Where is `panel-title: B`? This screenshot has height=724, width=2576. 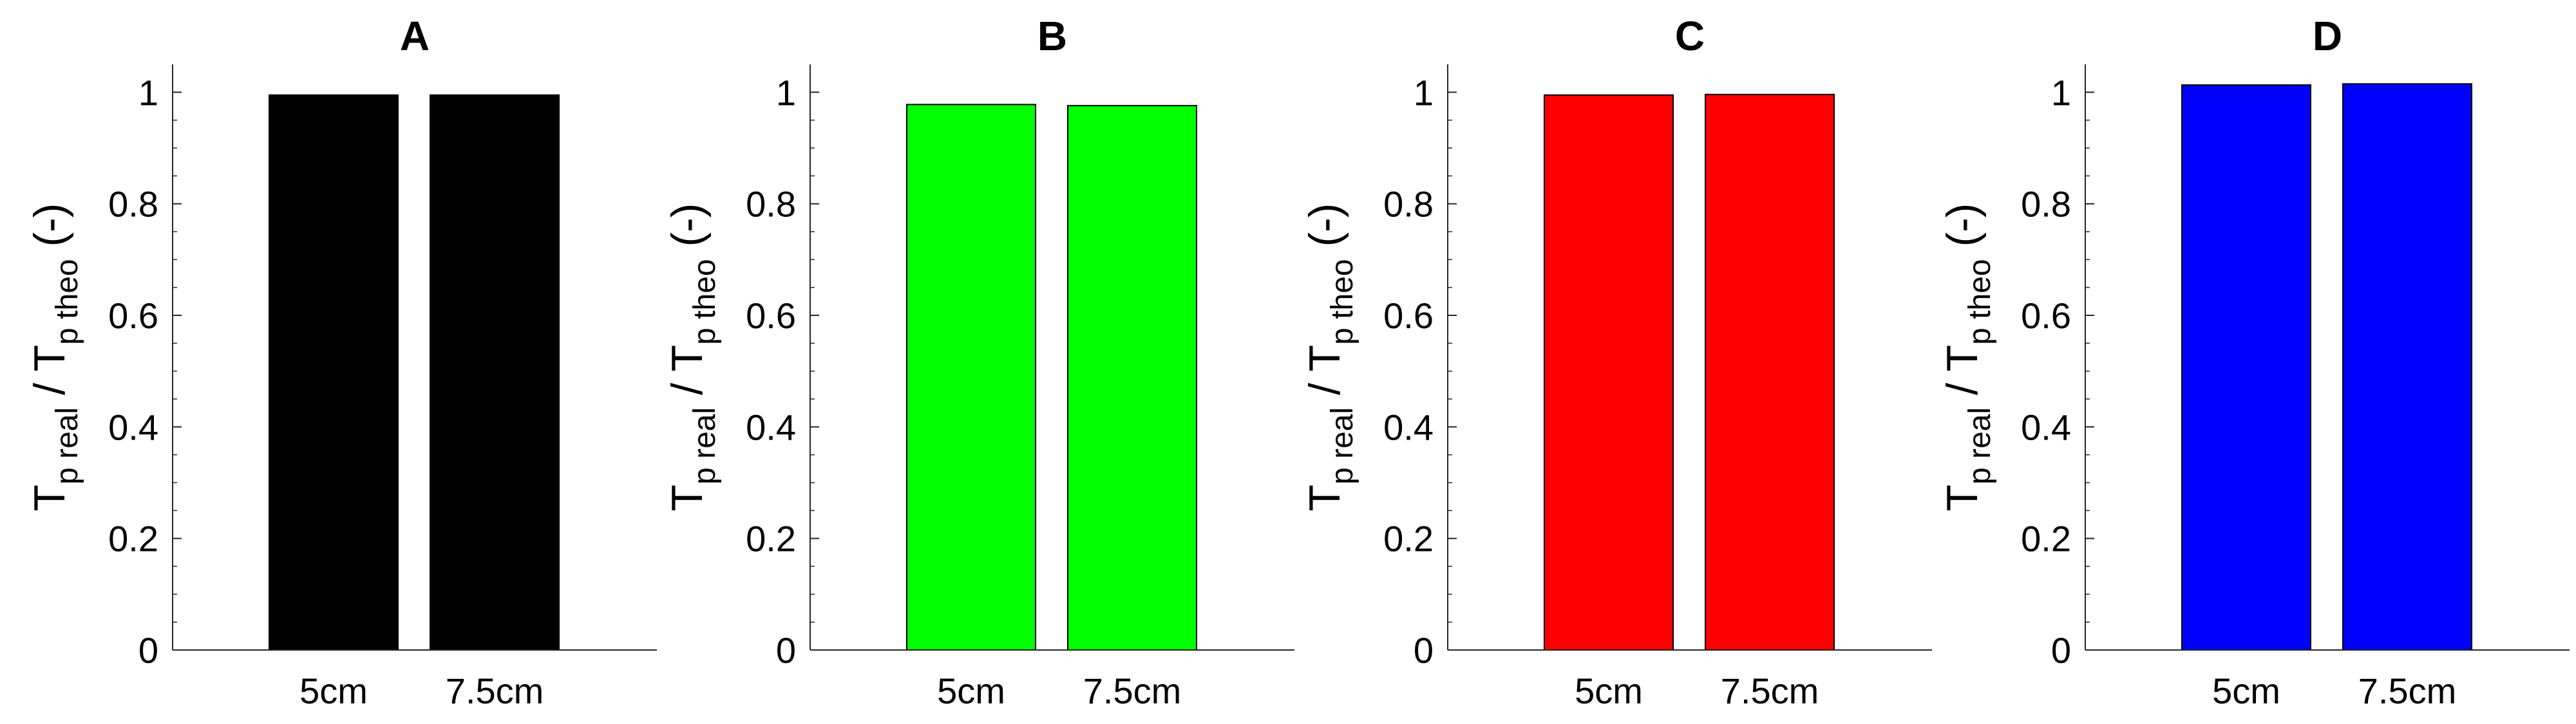
panel-title: B is located at coordinates (1052, 36).